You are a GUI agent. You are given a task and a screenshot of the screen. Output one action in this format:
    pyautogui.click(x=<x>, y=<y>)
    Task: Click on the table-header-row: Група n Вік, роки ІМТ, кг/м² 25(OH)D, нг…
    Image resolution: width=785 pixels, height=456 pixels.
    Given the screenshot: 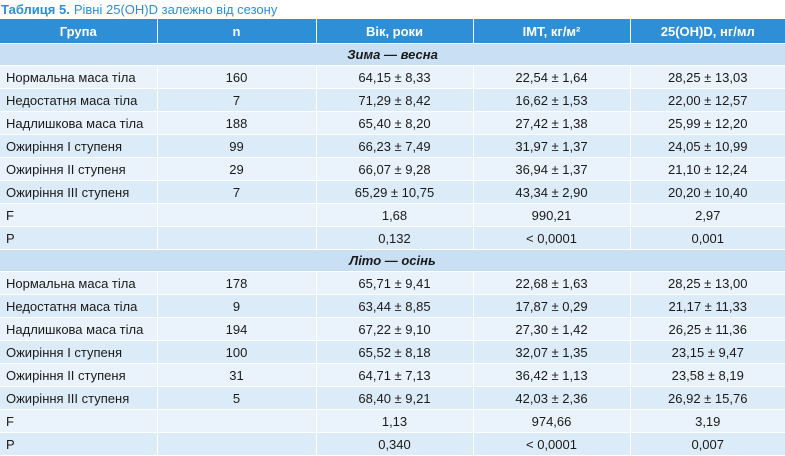 What is the action you would take?
    pyautogui.click(x=392, y=31)
    